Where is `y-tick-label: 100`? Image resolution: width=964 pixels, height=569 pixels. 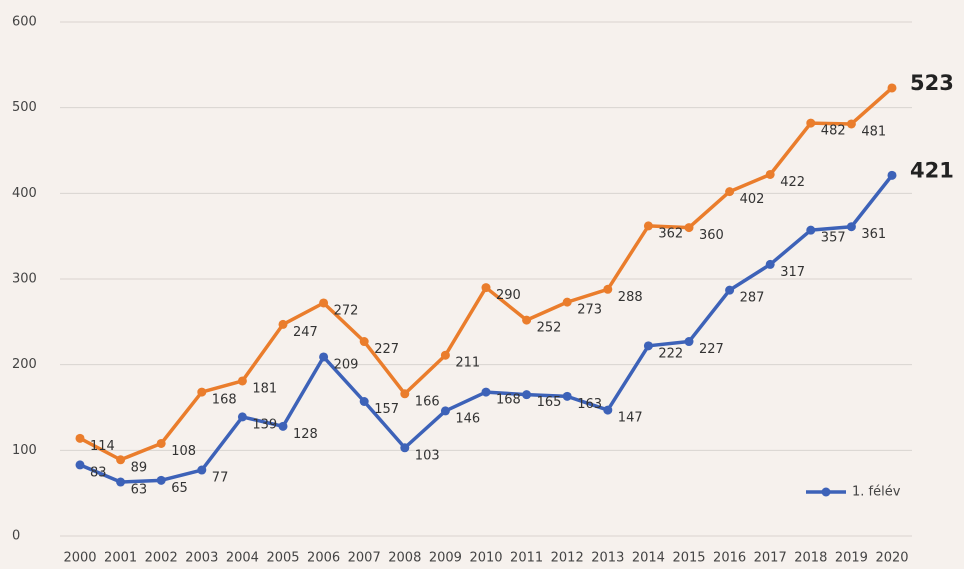
y-tick-label: 100 is located at coordinates (24, 450).